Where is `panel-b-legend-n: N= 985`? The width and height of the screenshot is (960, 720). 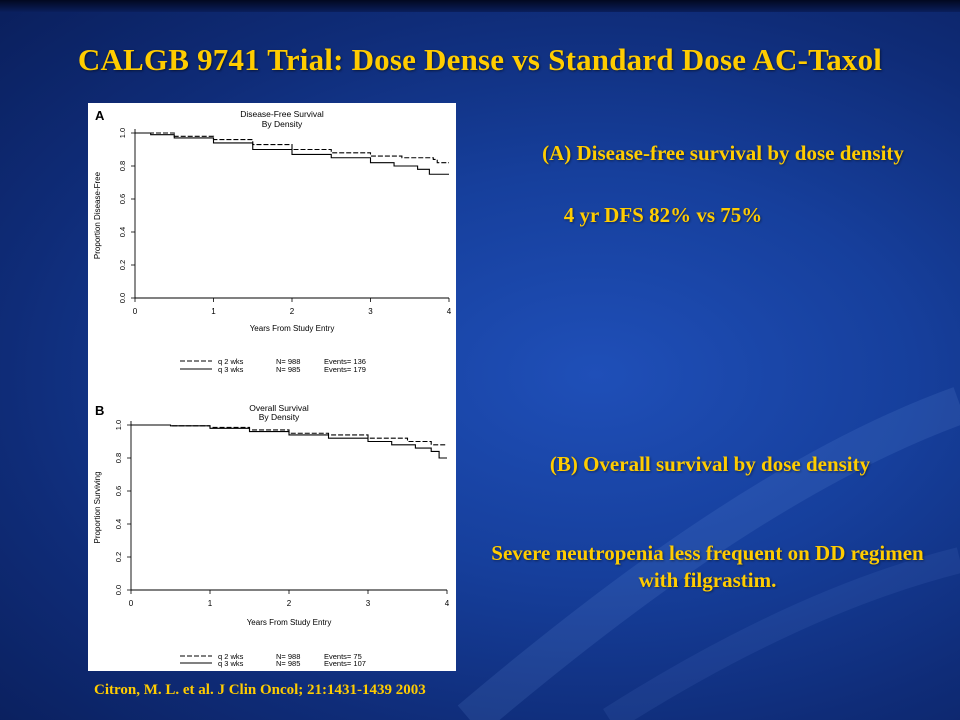
panel-b-legend-n: N= 985 is located at coordinates (288, 663).